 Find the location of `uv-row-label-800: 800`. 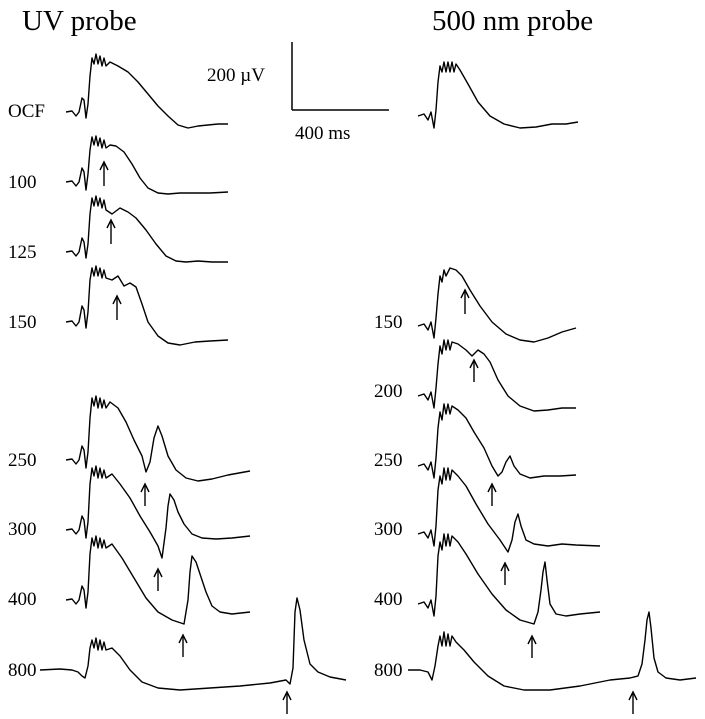

uv-row-label-800: 800 is located at coordinates (22, 670).